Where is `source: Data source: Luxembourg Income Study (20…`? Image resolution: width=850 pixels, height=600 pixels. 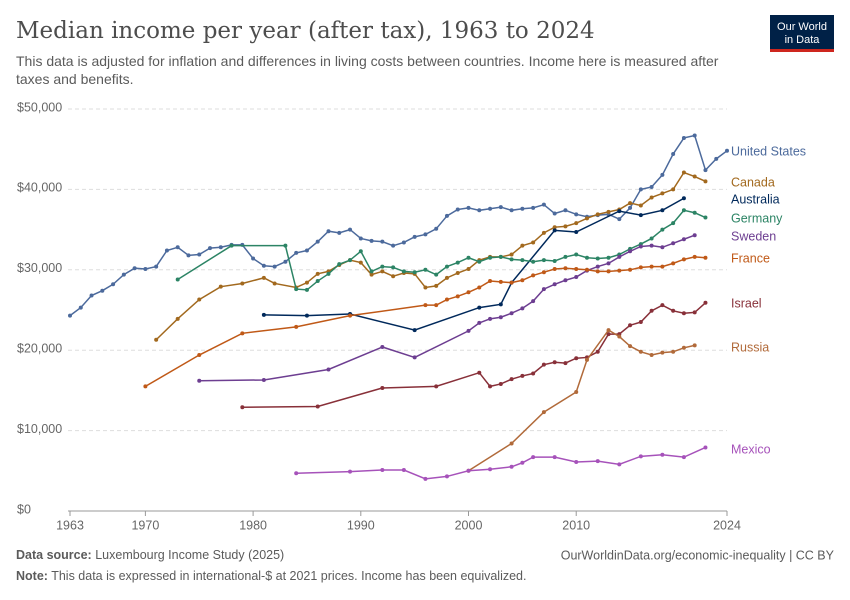
source: Data source: Luxembourg Income Study (20… is located at coordinates (150, 555).